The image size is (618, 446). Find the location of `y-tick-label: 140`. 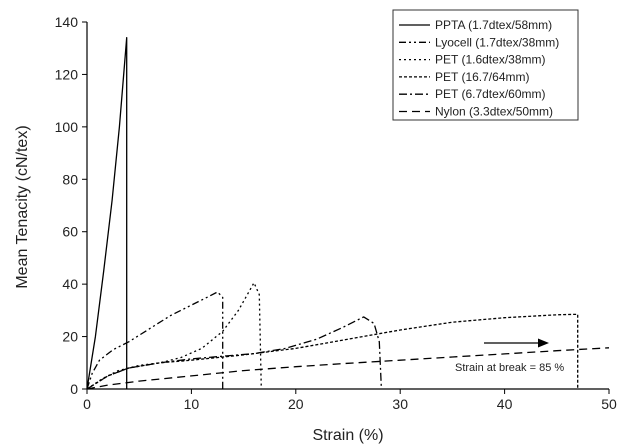

y-tick-label: 140 is located at coordinates (67, 22).